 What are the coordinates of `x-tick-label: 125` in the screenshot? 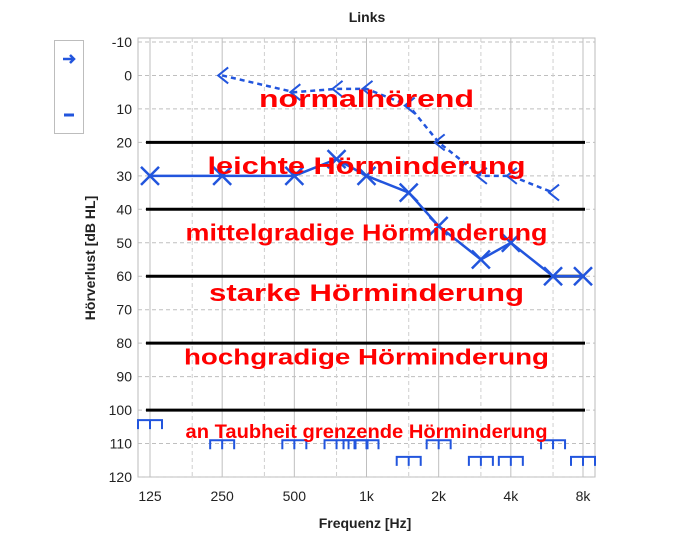 It's located at (150, 496).